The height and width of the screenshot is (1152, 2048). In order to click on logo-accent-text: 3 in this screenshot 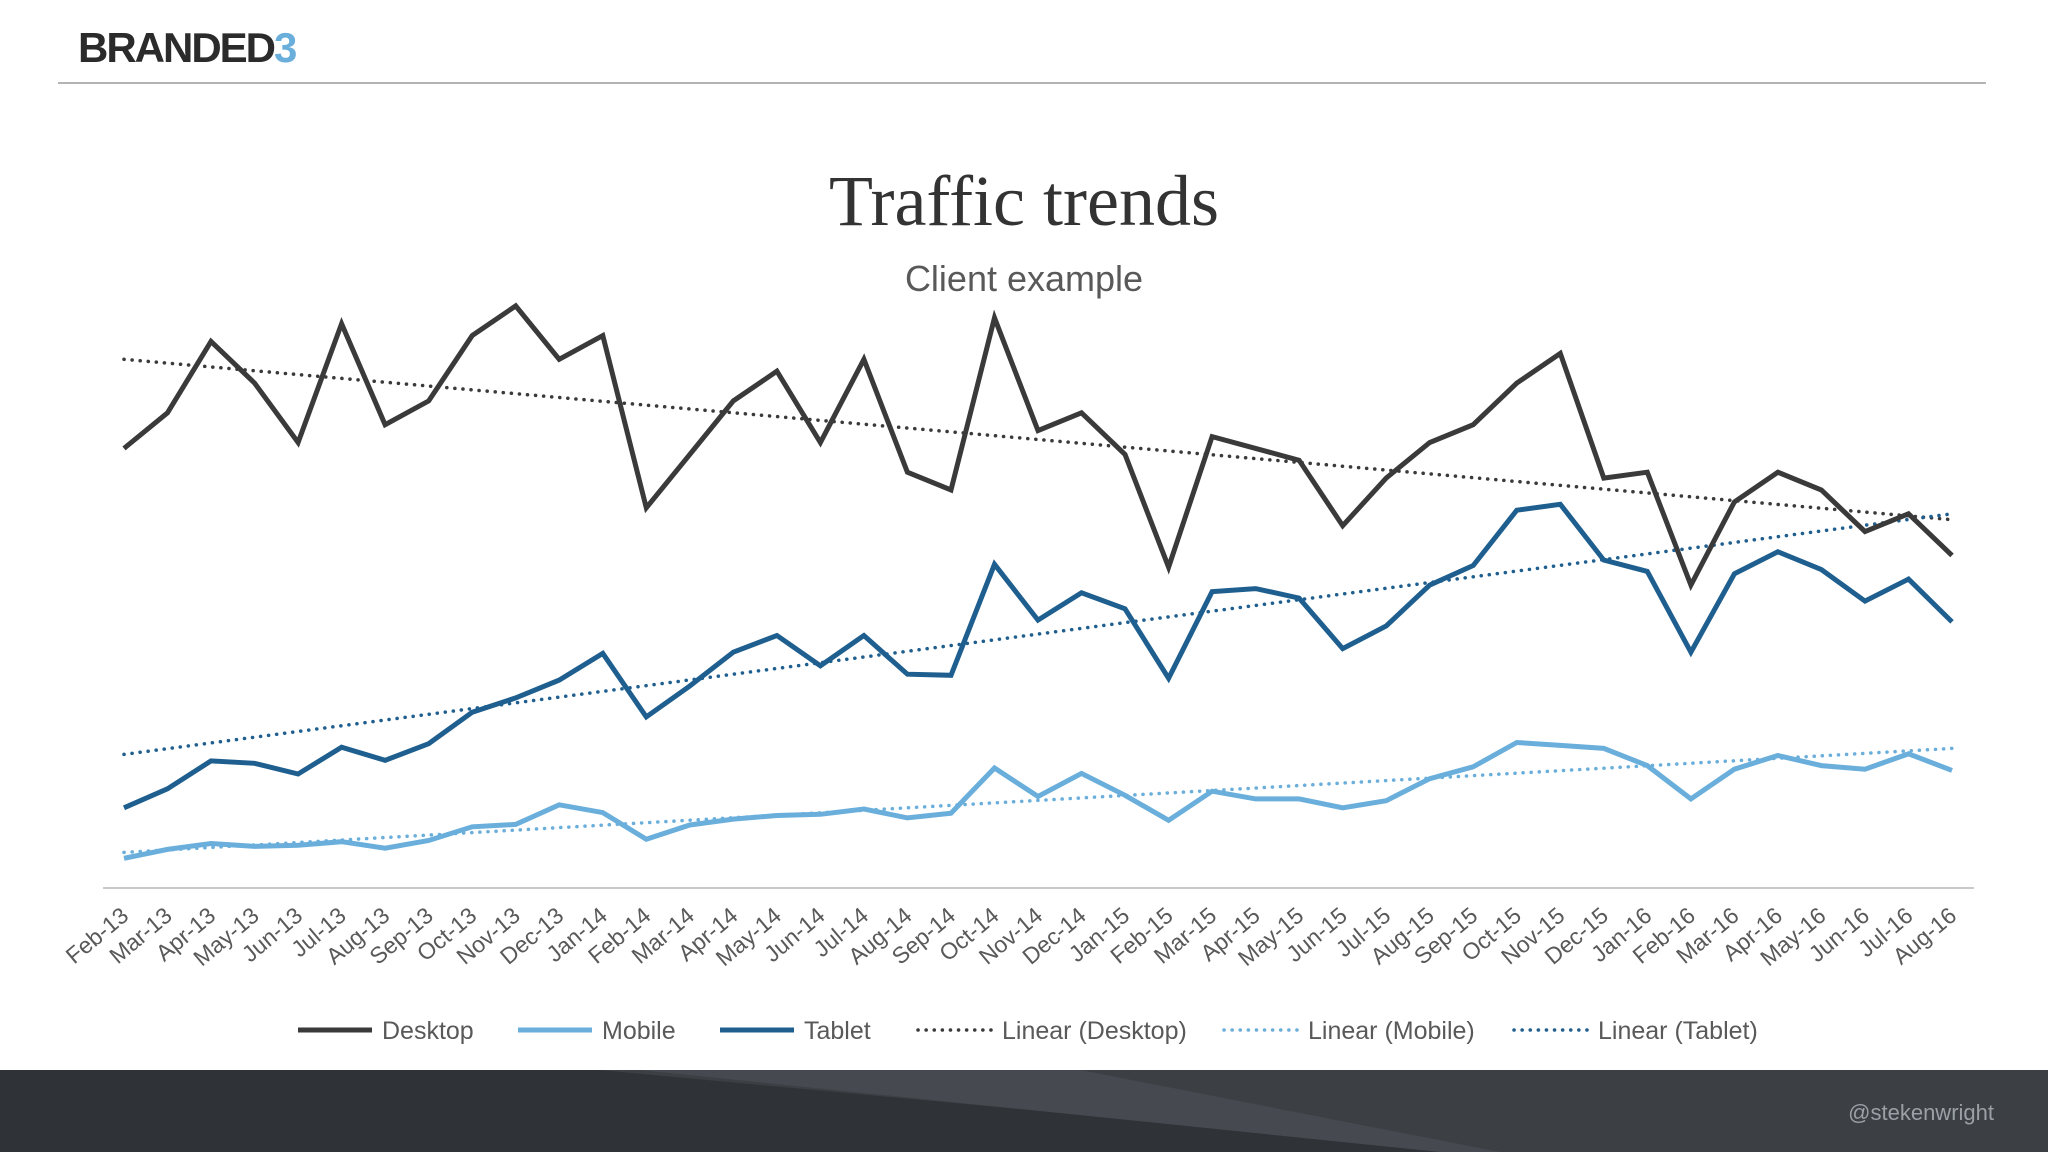, I will do `click(285, 47)`.